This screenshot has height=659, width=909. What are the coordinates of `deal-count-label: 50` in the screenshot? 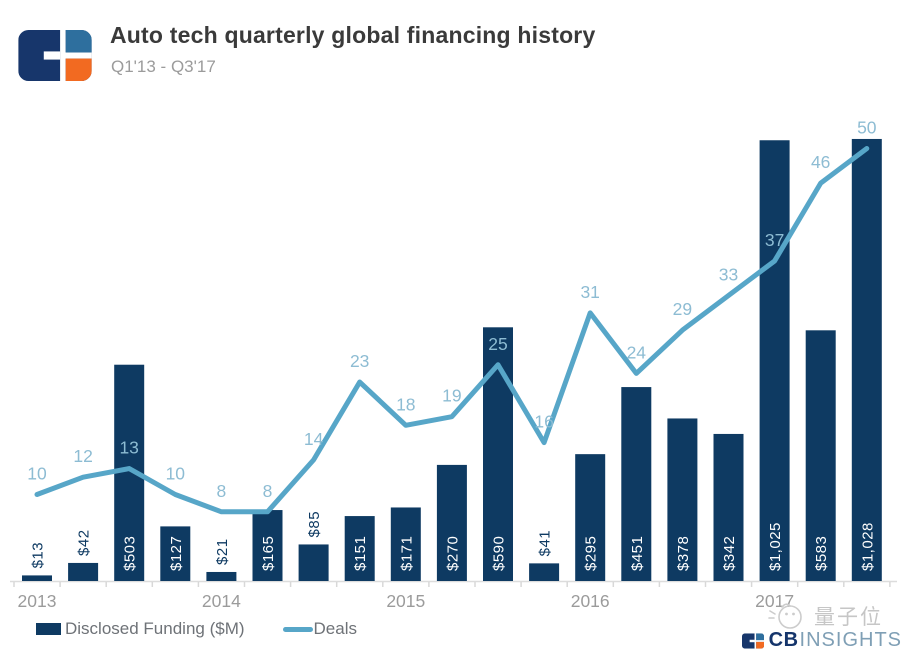 It's located at (867, 128).